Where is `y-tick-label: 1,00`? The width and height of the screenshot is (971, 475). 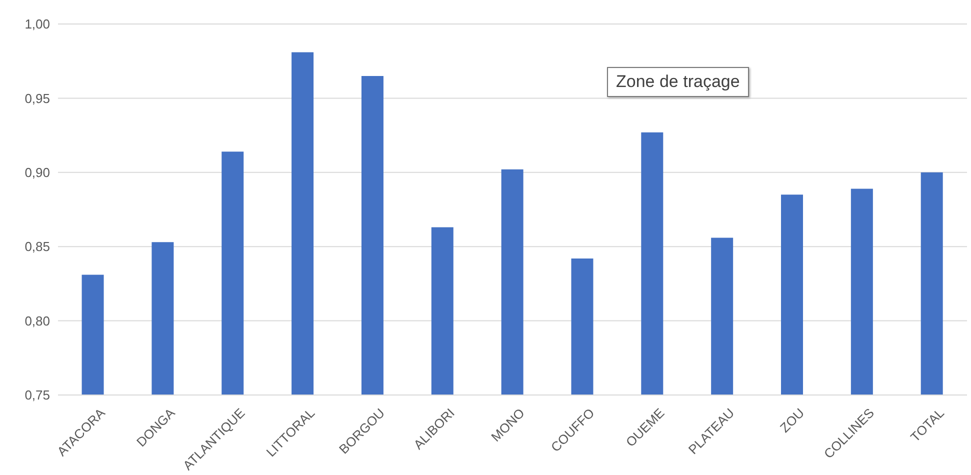 y-tick-label: 1,00 is located at coordinates (37, 24).